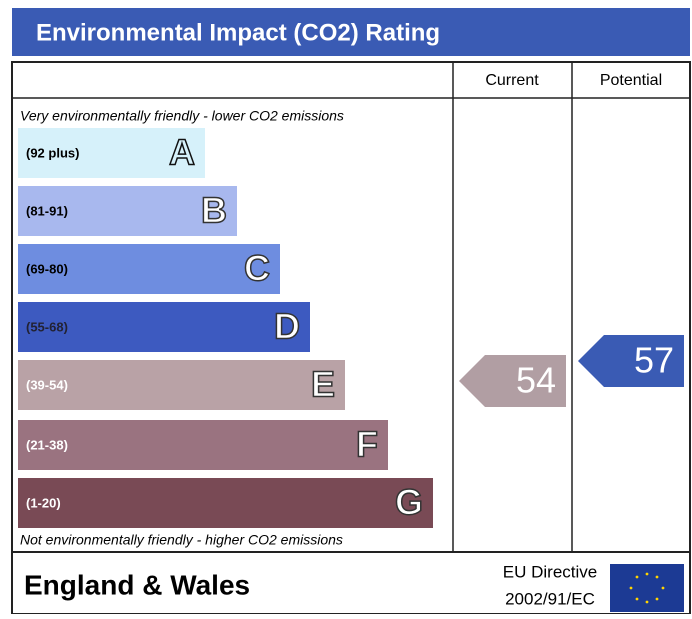 The image size is (692, 619). Describe the element at coordinates (631, 361) in the screenshot. I see `potential-arrow` at that location.